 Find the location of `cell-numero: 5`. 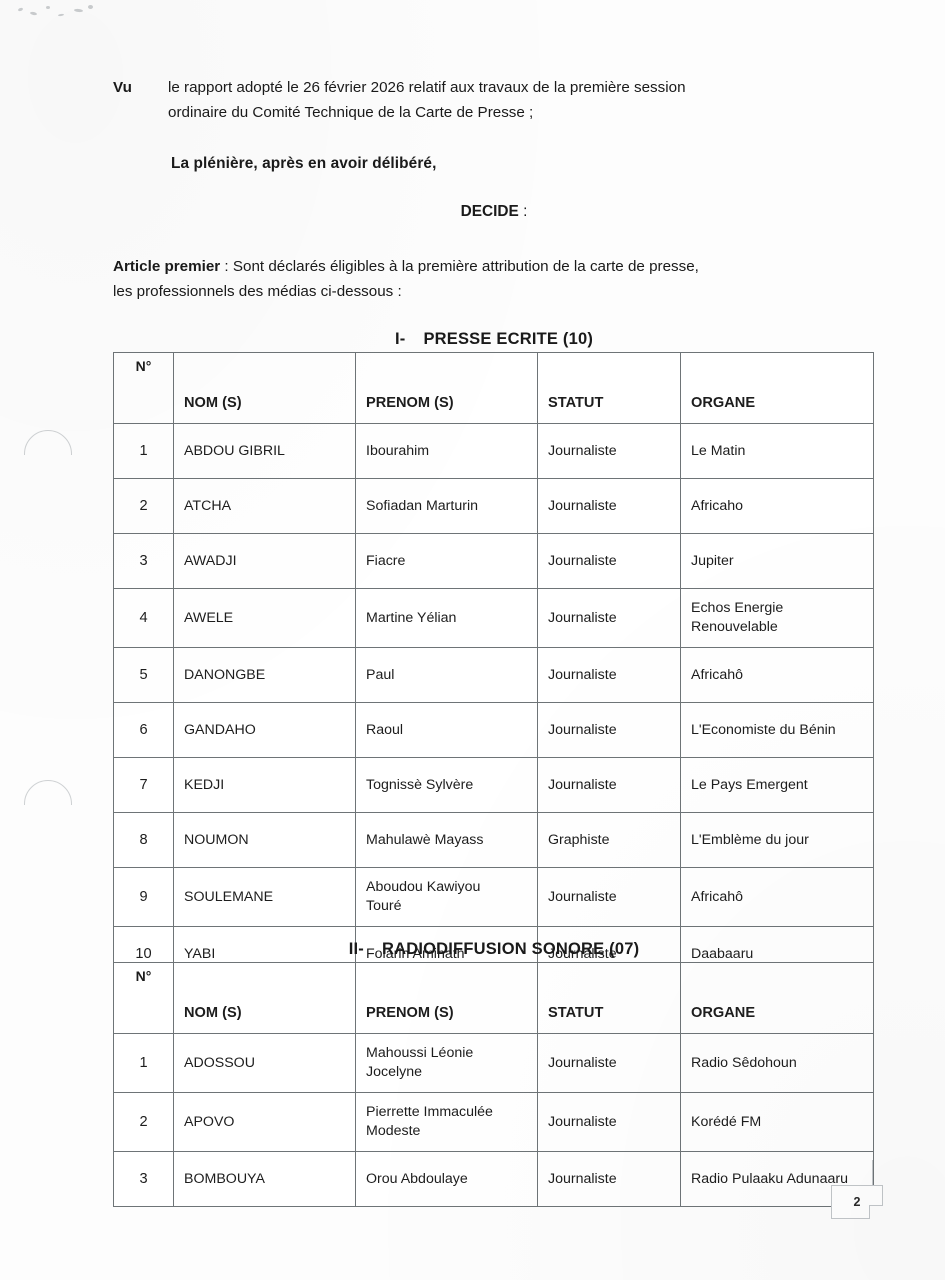

cell-numero: 5 is located at coordinates (143, 675).